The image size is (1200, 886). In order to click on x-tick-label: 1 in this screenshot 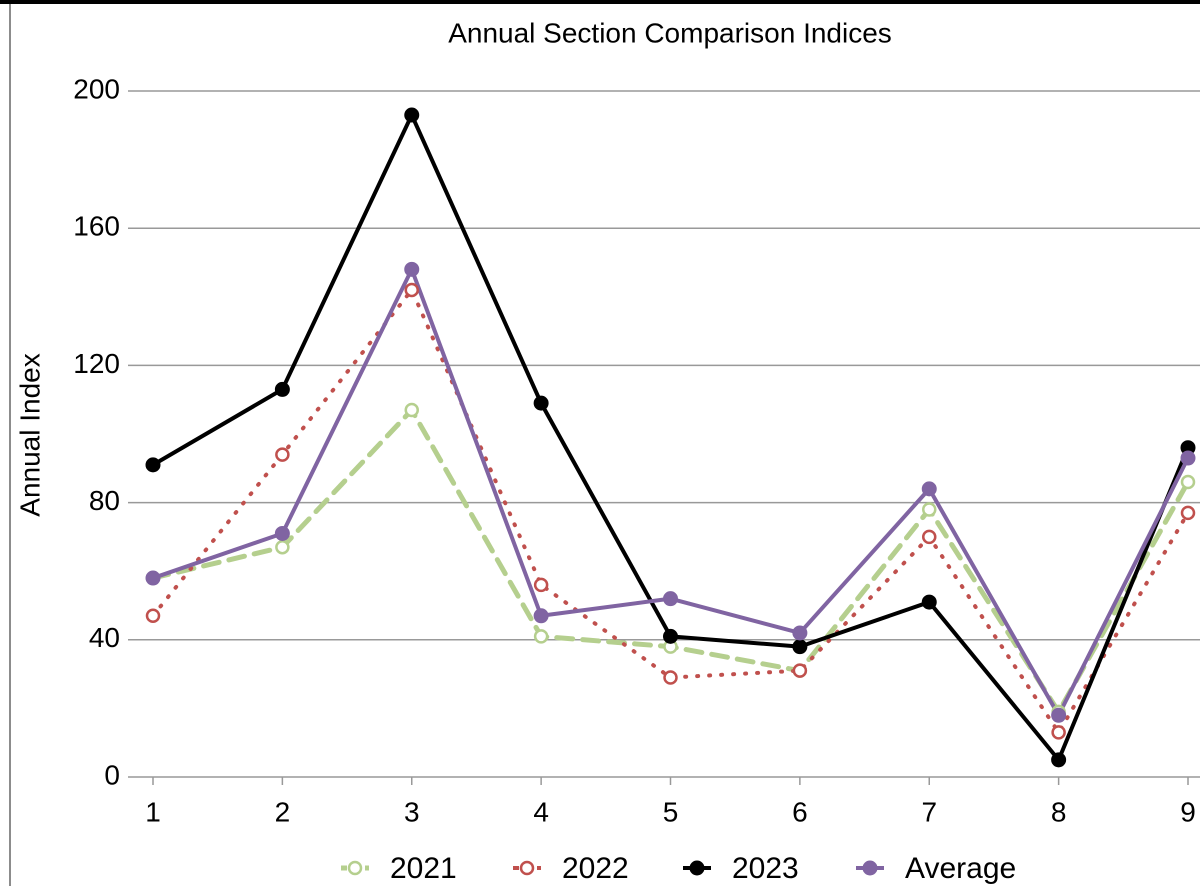, I will do `click(153, 811)`.